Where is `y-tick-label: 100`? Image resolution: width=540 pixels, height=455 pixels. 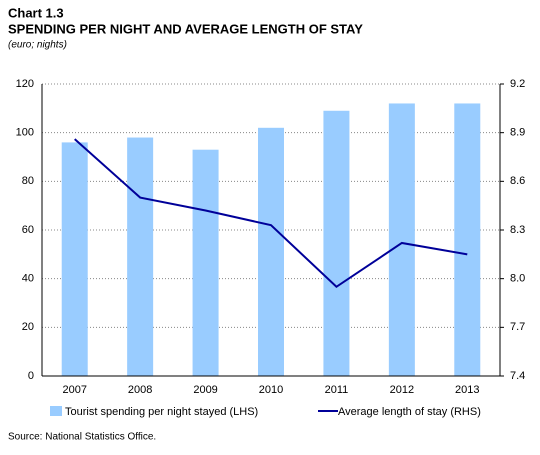 y-tick-label: 100 is located at coordinates (25, 133).